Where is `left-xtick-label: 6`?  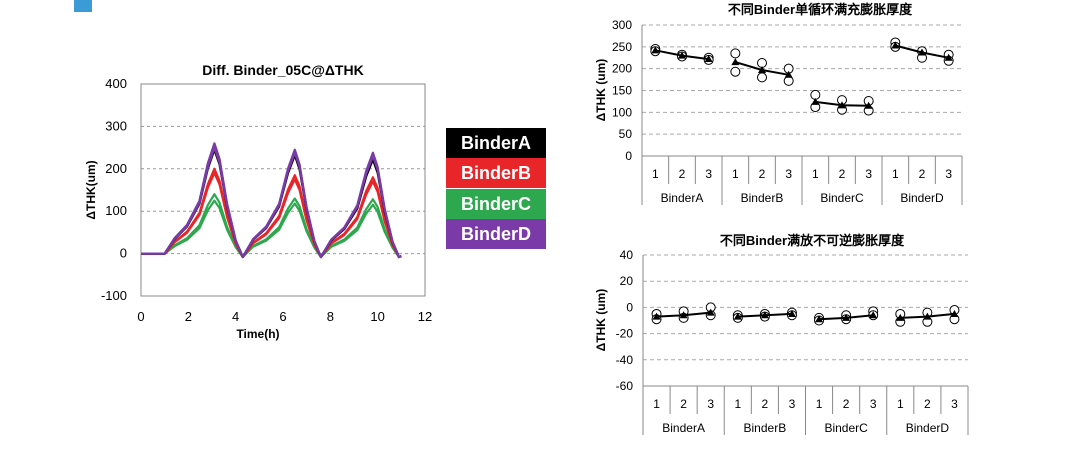
left-xtick-label: 6 is located at coordinates (282, 316).